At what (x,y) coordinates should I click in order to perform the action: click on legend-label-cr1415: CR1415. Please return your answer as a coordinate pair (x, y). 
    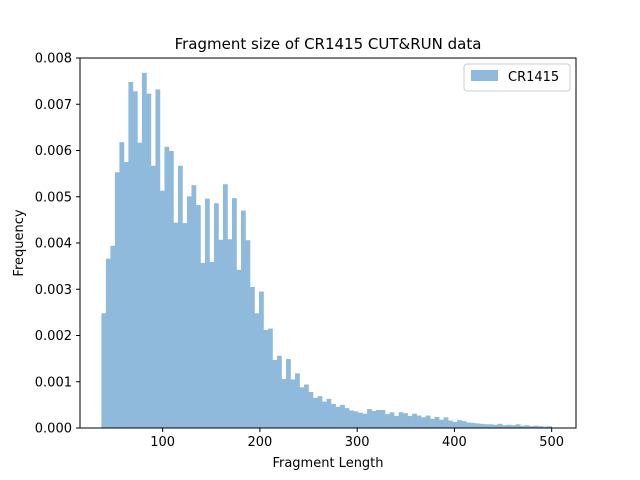
    Looking at the image, I should click on (533, 77).